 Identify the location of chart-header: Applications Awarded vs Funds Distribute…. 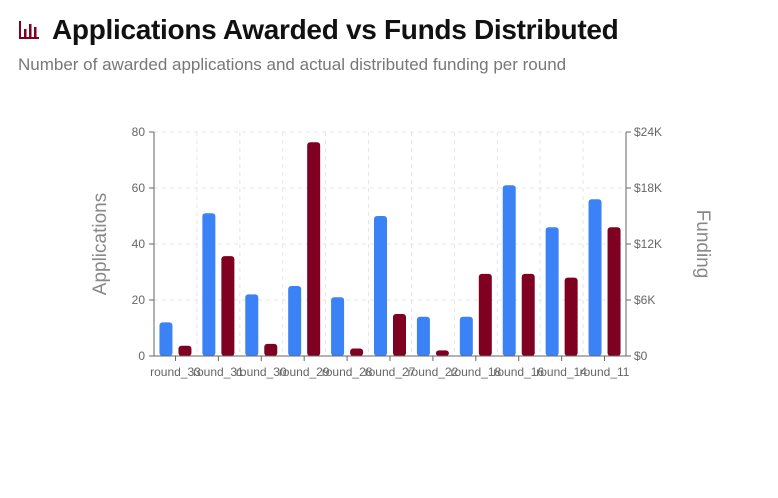
(388, 44).